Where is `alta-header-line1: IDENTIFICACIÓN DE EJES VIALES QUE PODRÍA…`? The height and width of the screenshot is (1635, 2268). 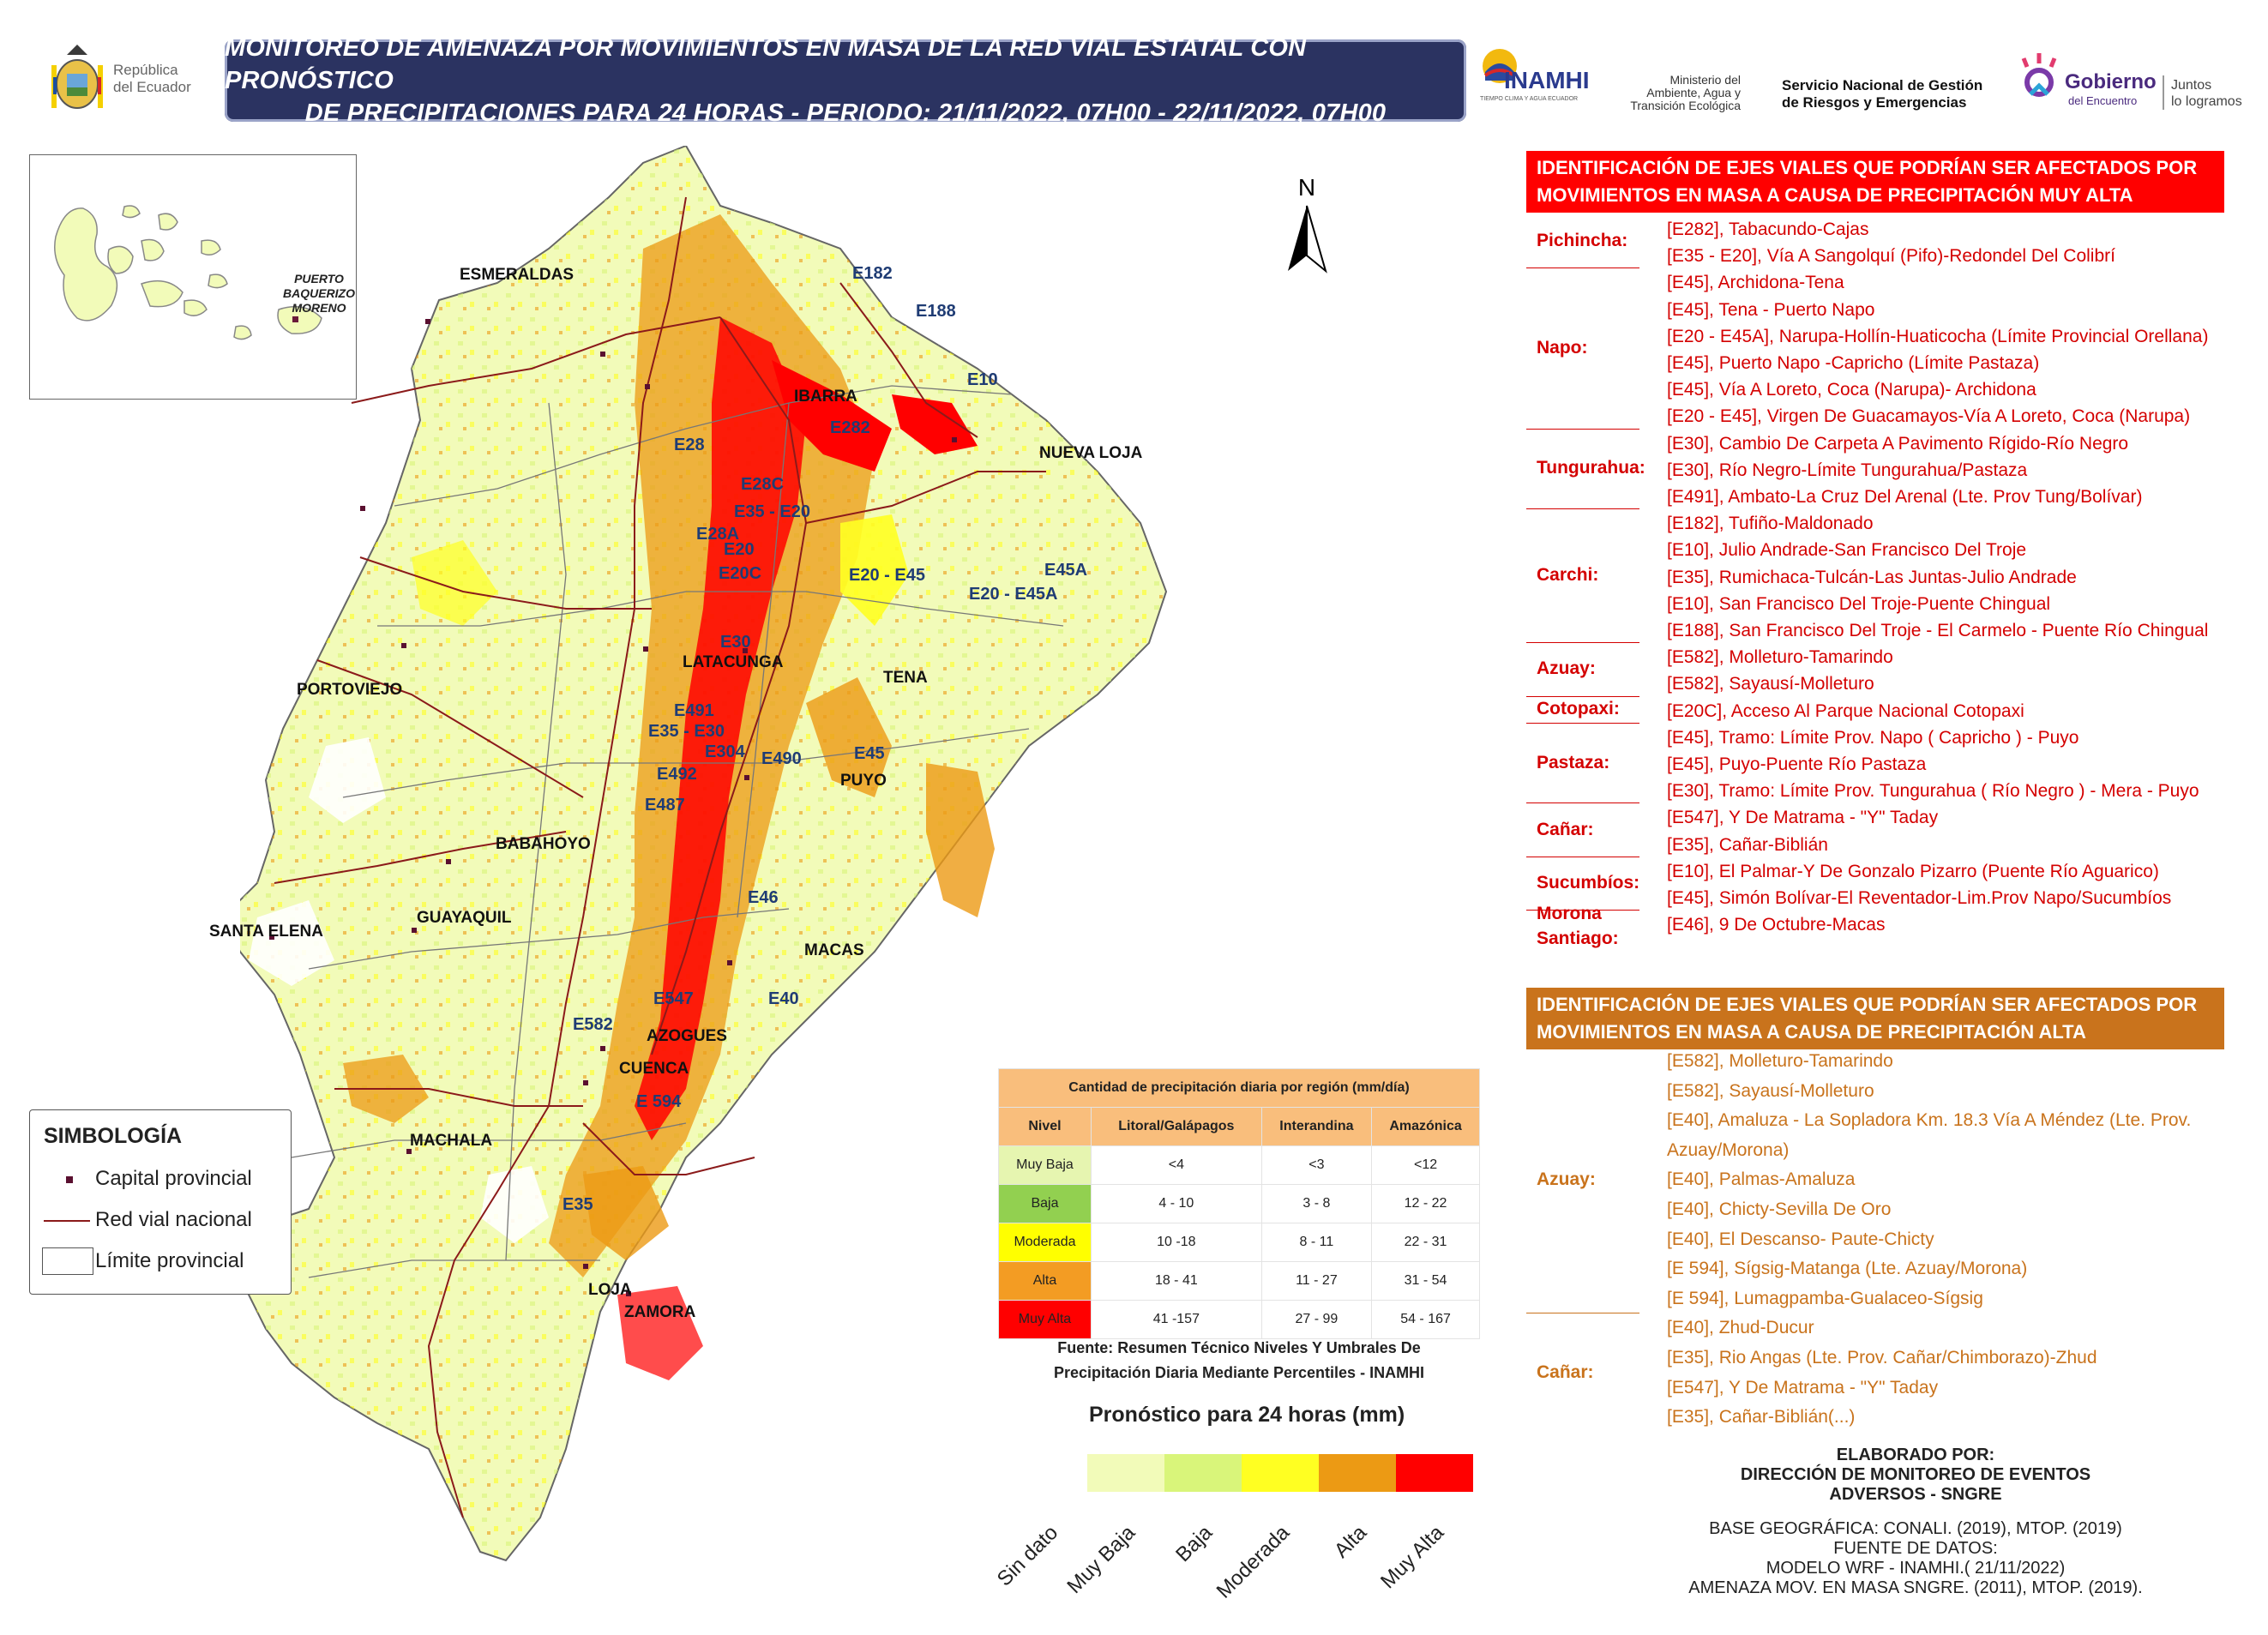
alta-header-line1: IDENTIFICACIÓN DE EJES VIALES QUE PODRÍA… is located at coordinates (1867, 1004).